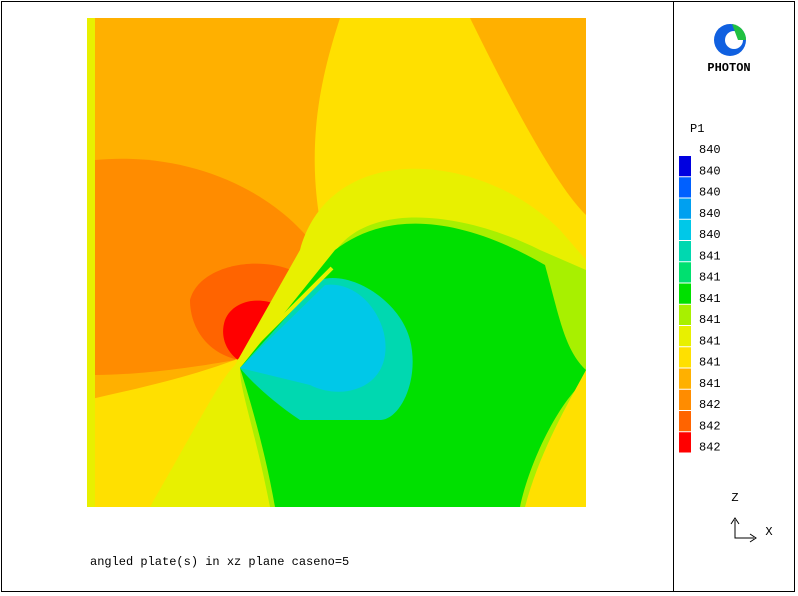  Describe the element at coordinates (768, 532) in the screenshot. I see `axis-x: X` at that location.